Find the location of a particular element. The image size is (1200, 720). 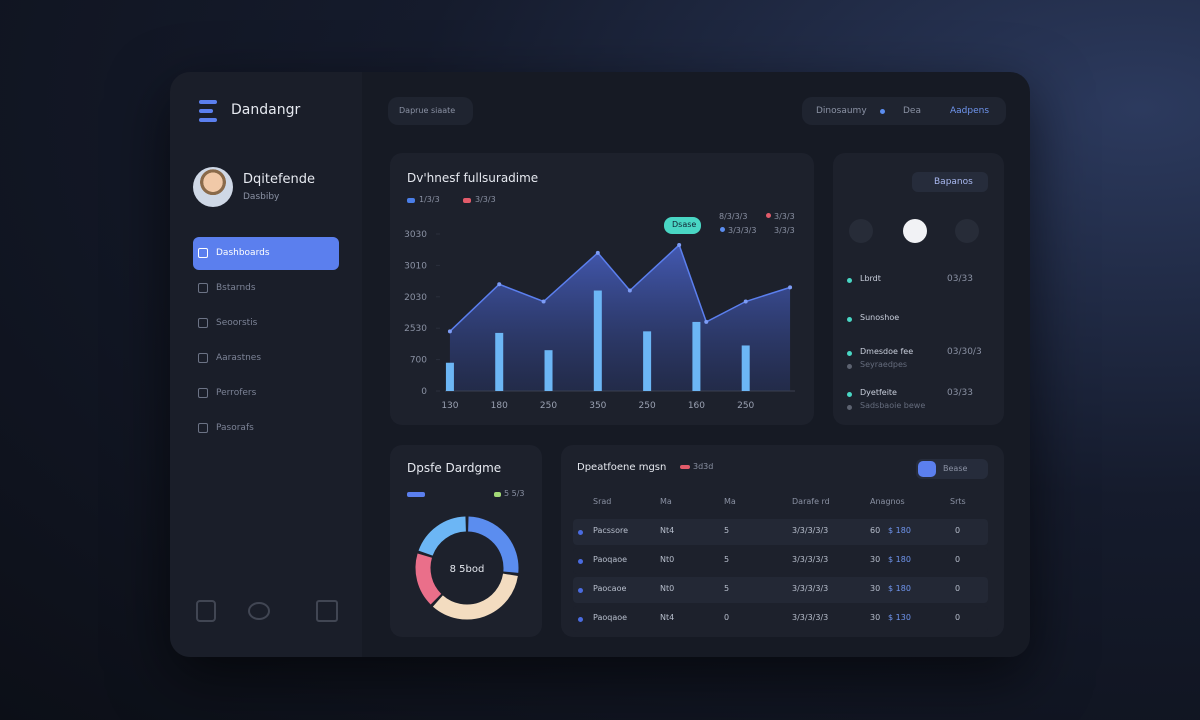

x-tick-label: 160 is located at coordinates (696, 406).